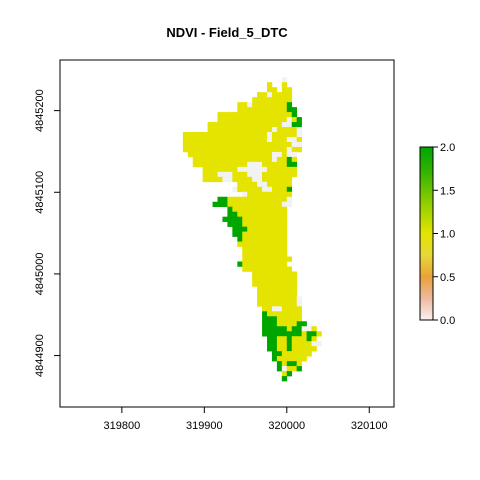  Describe the element at coordinates (40, 355) in the screenshot. I see `y-tick-label: 4844900` at that location.